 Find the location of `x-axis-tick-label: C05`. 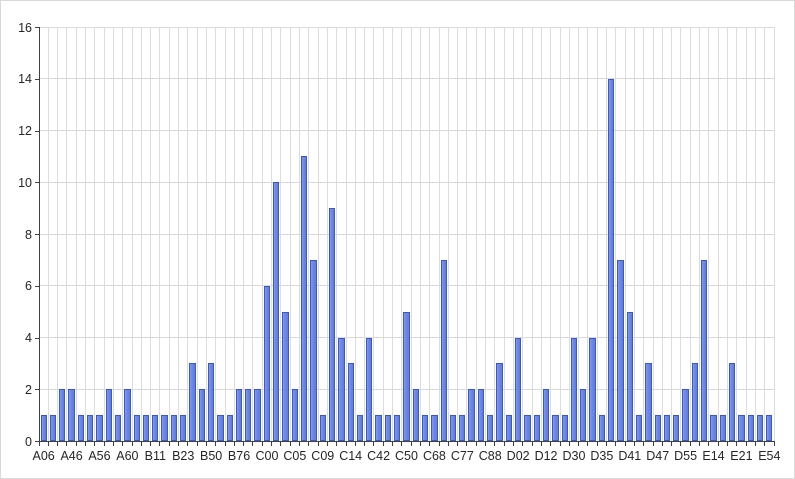

x-axis-tick-label: C05 is located at coordinates (295, 456).